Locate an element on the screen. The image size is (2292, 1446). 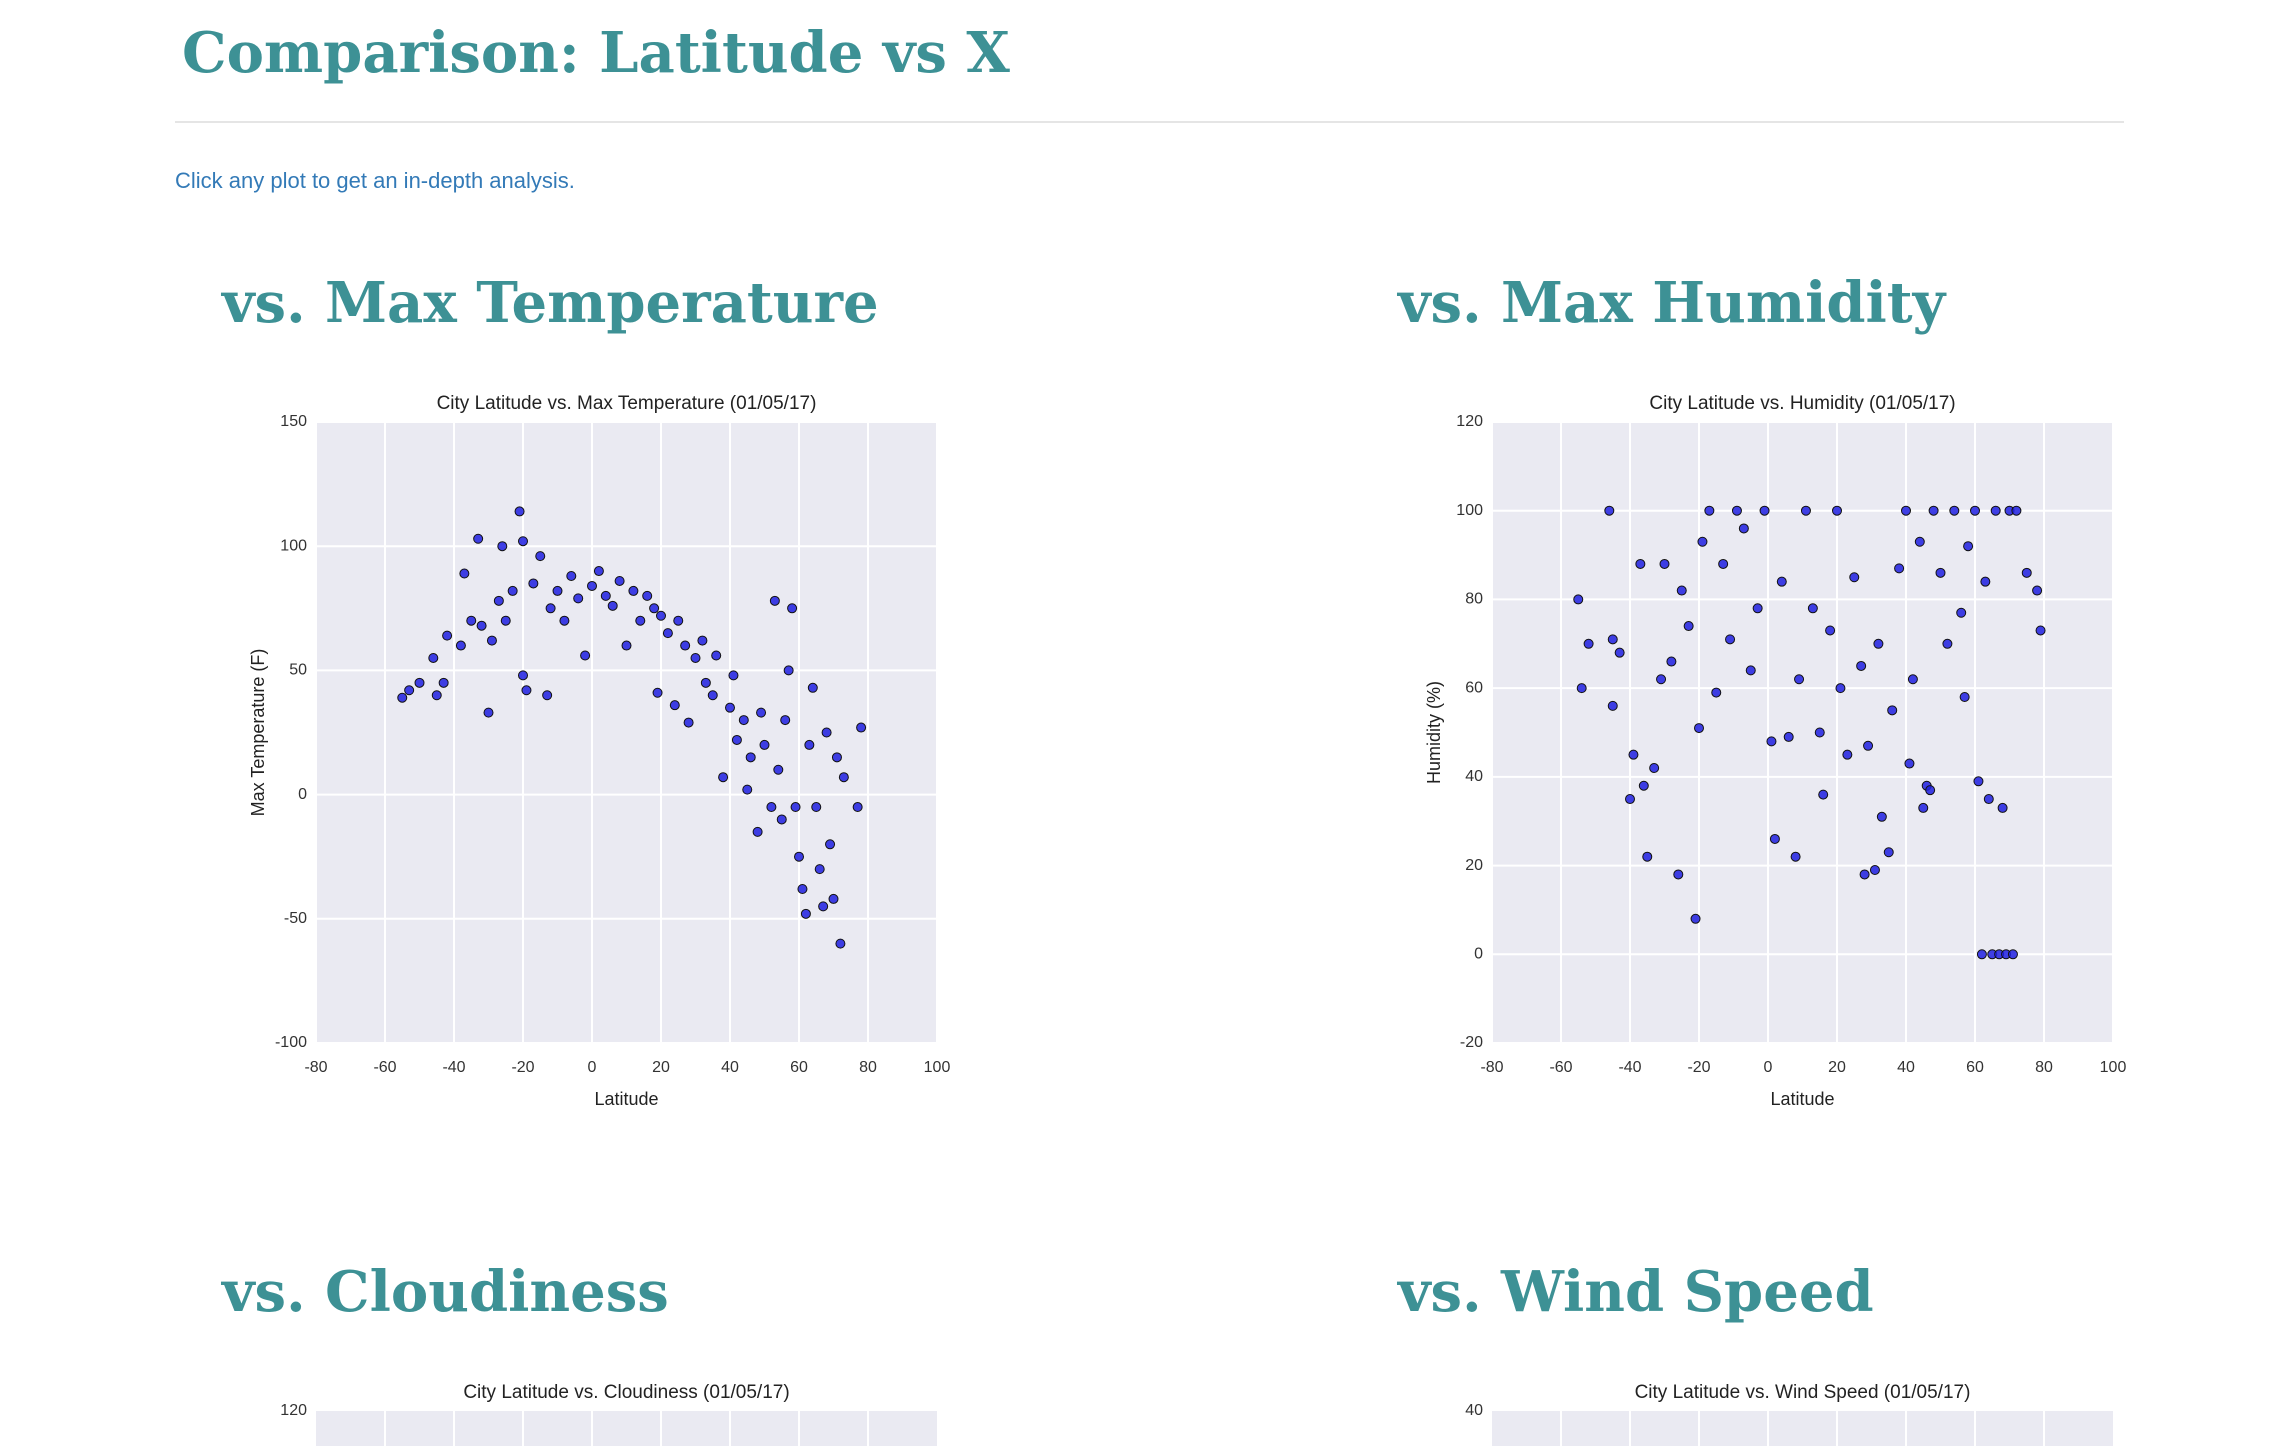
y-axis-label: Humidity (%) is located at coordinates (1434, 732).